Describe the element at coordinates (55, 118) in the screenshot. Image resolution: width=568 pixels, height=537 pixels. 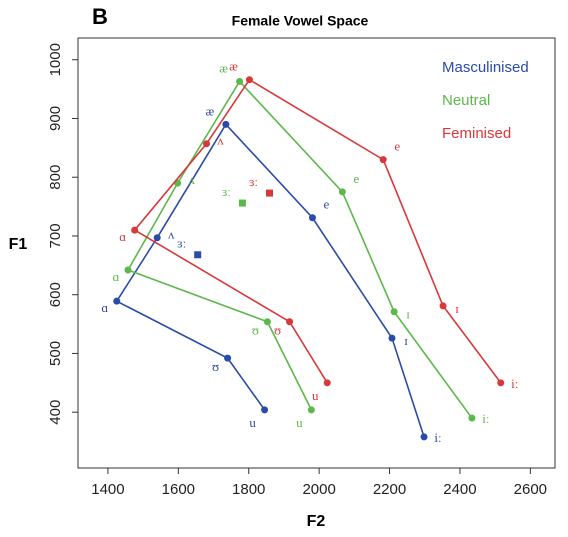
I see `y-tick-label: 900` at that location.